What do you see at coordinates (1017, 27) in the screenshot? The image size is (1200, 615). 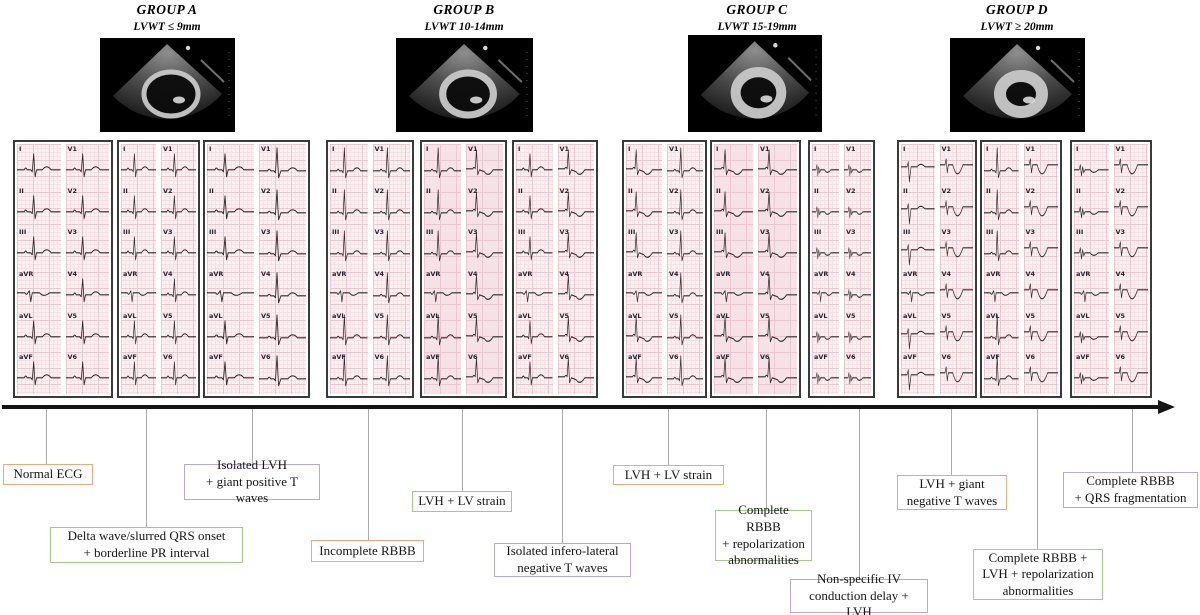 I see `group-lvwt-range: LVWT ≥ 20mm` at bounding box center [1017, 27].